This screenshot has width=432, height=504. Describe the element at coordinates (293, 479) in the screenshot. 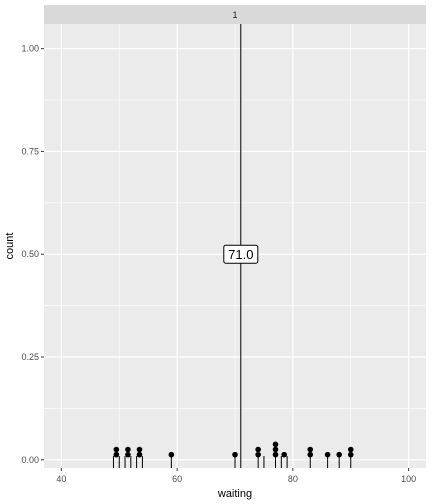

I see `x-tick-label: 80` at that location.